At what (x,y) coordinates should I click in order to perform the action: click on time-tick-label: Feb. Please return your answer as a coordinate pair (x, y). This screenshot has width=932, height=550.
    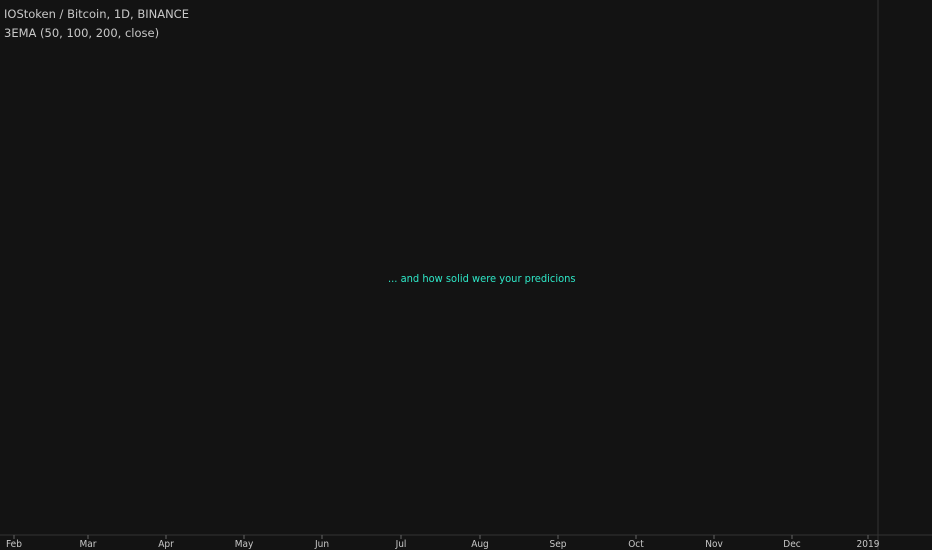
    Looking at the image, I should click on (14, 544).